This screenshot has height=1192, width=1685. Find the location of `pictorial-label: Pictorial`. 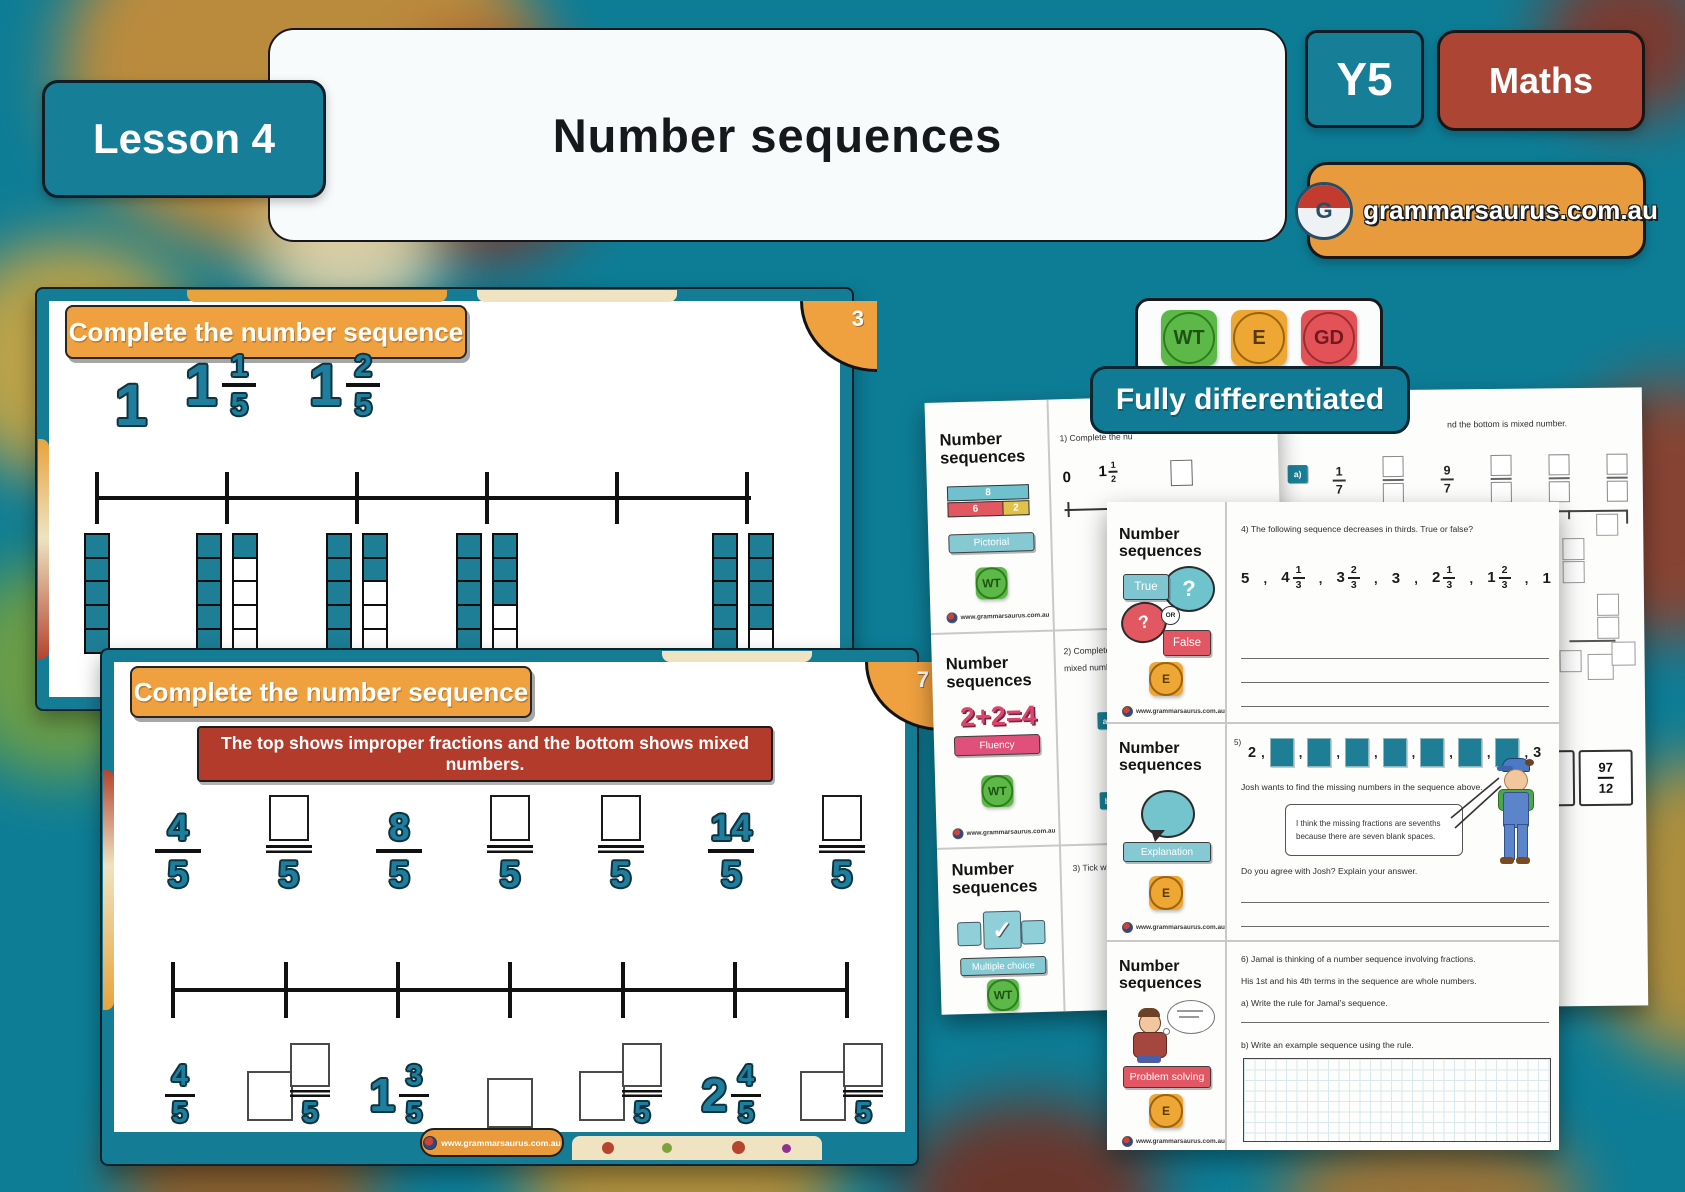

pictorial-label: Pictorial is located at coordinates (991, 542).